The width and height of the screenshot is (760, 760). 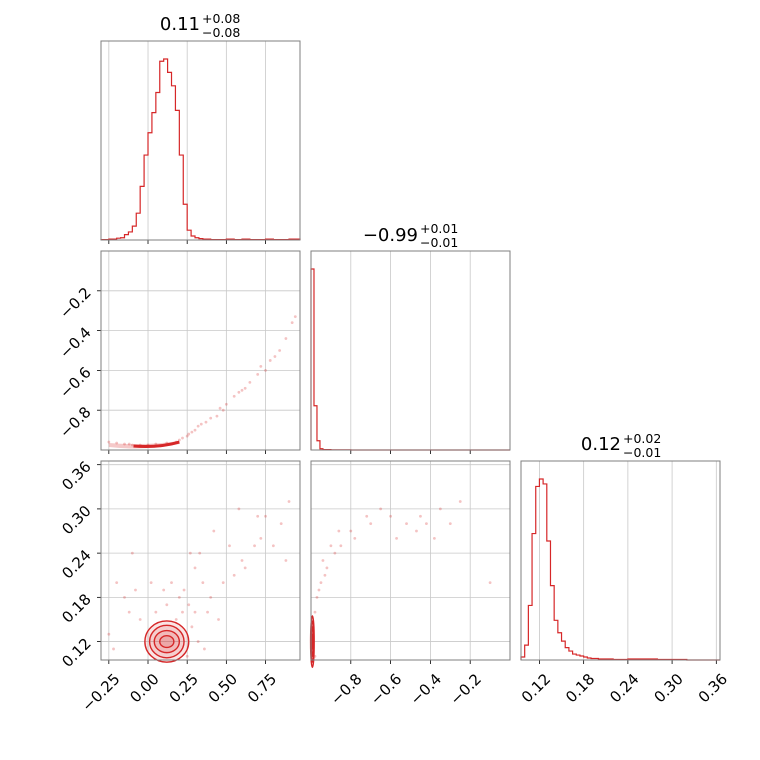 I want to click on x-tick-label-param-2: 0.18, so click(x=580, y=688).